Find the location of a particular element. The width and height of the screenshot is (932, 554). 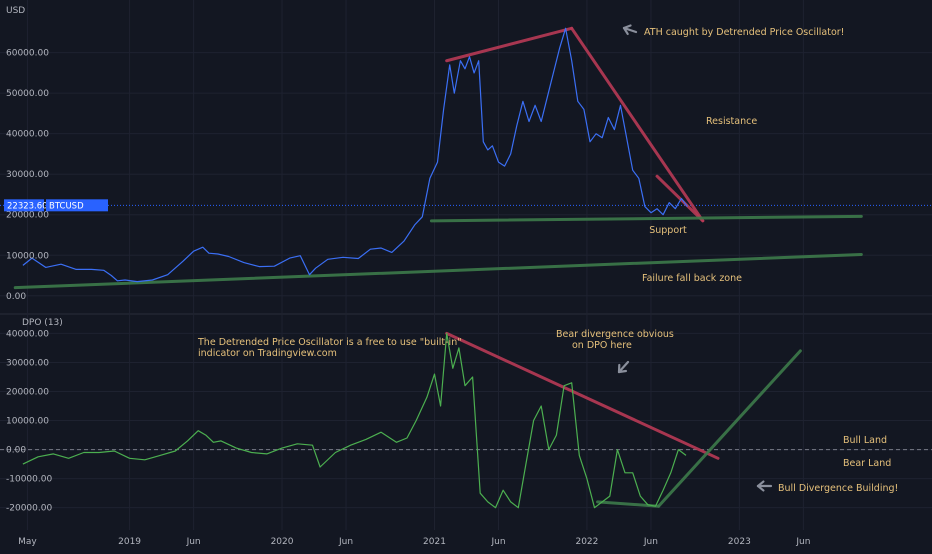

x-tick-label: 2020 is located at coordinates (282, 542).